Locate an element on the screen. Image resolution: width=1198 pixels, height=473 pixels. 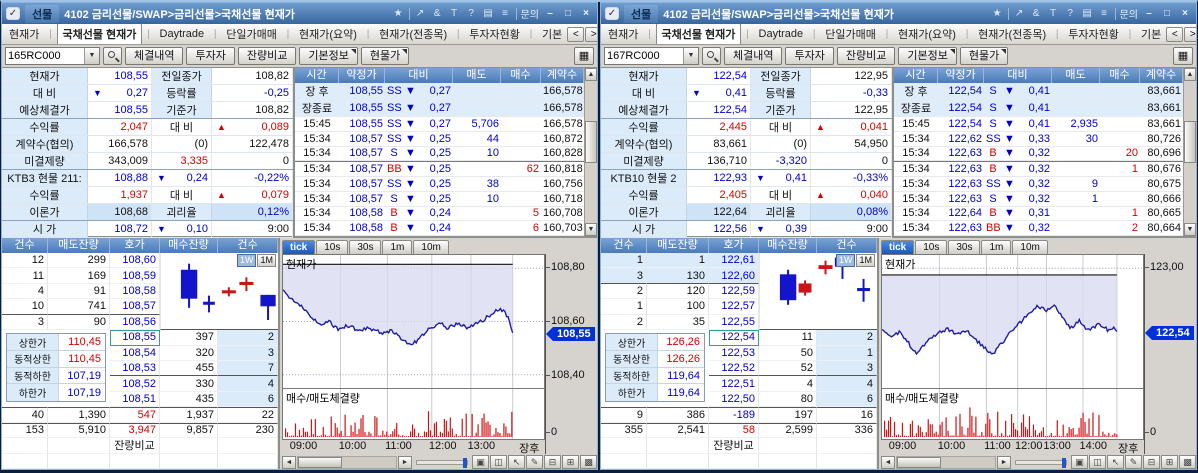
fullscreen-icon: ▩ is located at coordinates (588, 462).